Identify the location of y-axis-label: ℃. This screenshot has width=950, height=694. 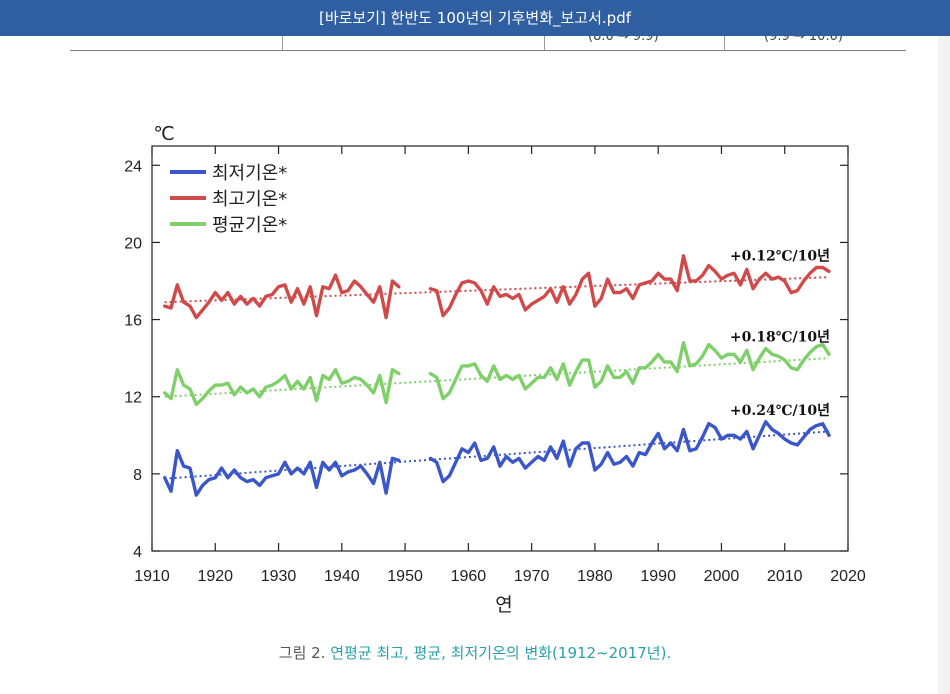
(163, 134).